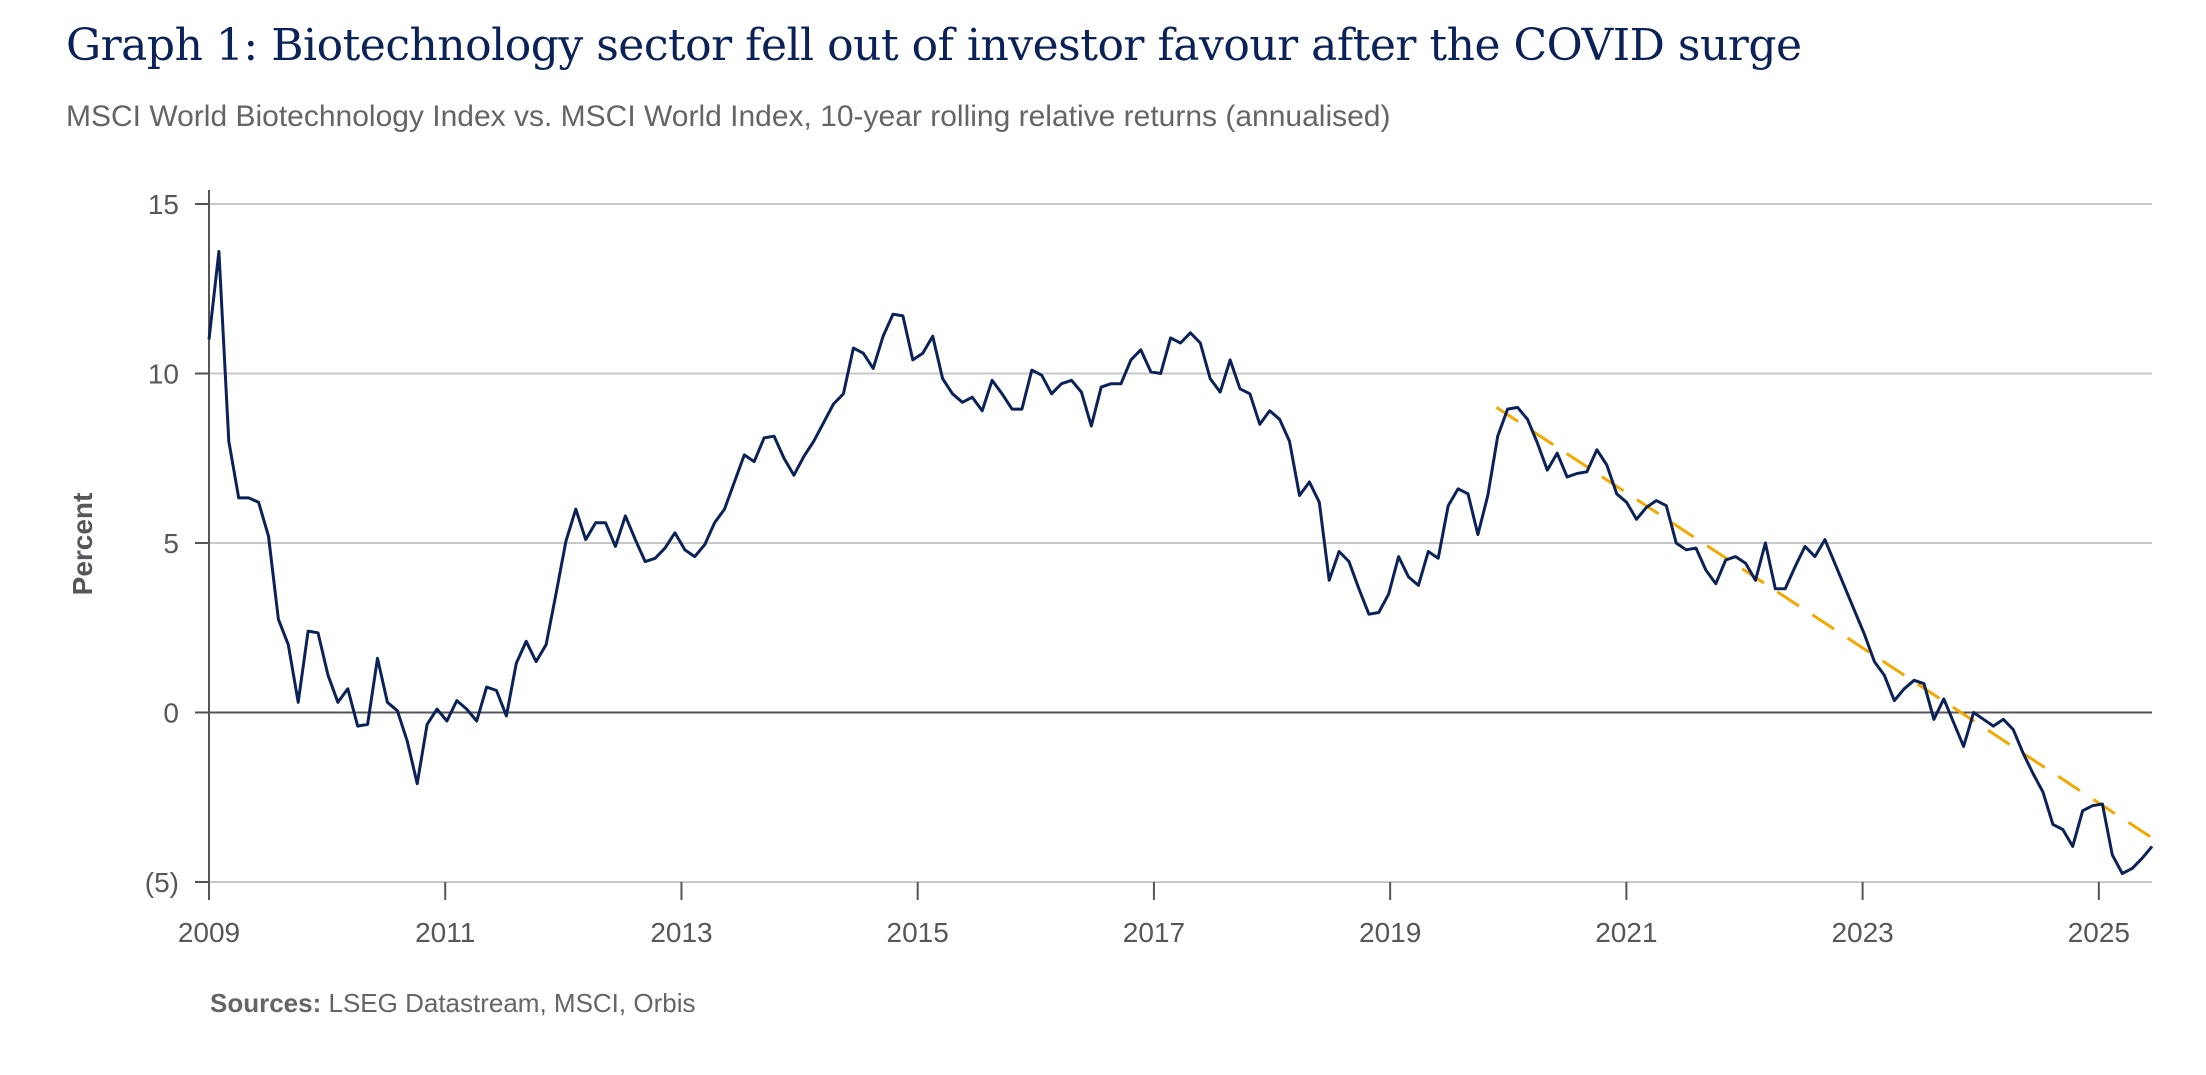 The width and height of the screenshot is (2206, 1075). I want to click on y-tick-label: 15, so click(163, 204).